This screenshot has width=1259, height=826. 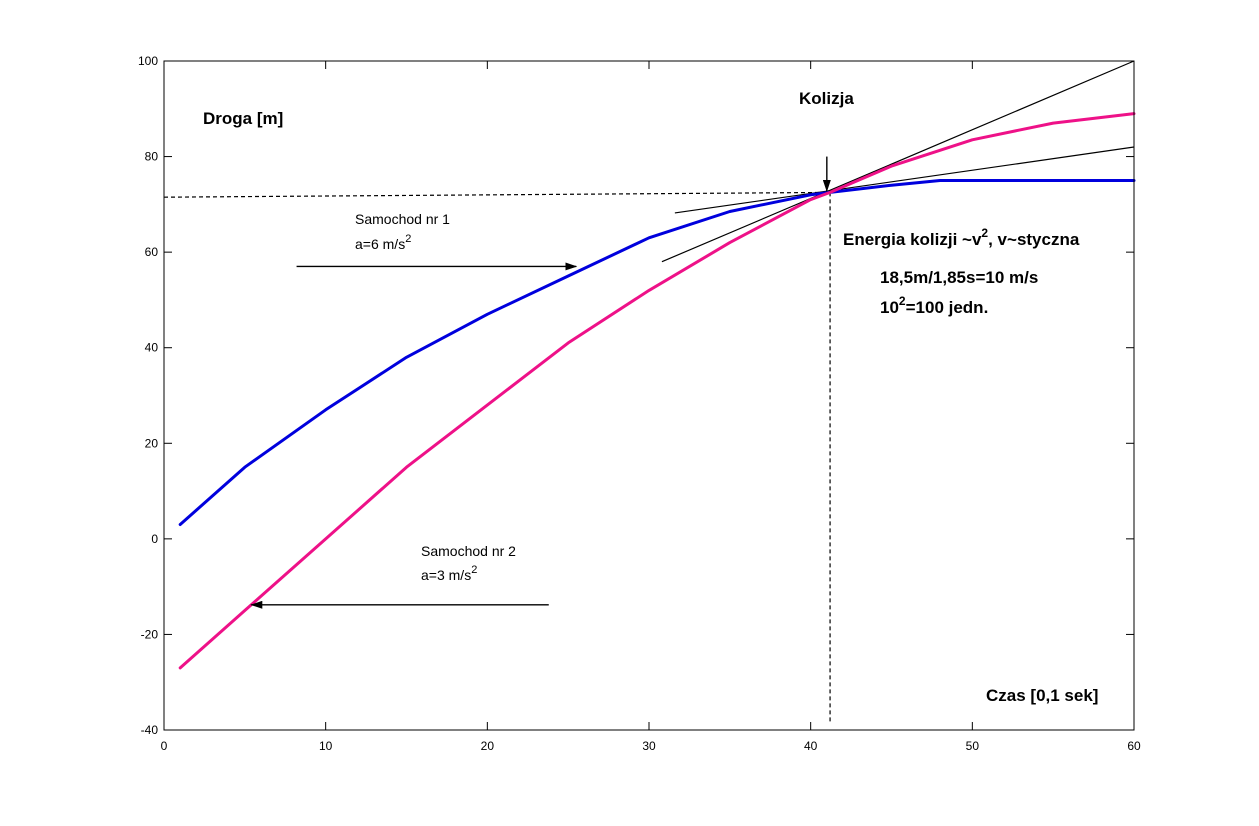 I want to click on collision-energy-text: Energia kolizji ~v2, v~styczna, so click(x=961, y=237).